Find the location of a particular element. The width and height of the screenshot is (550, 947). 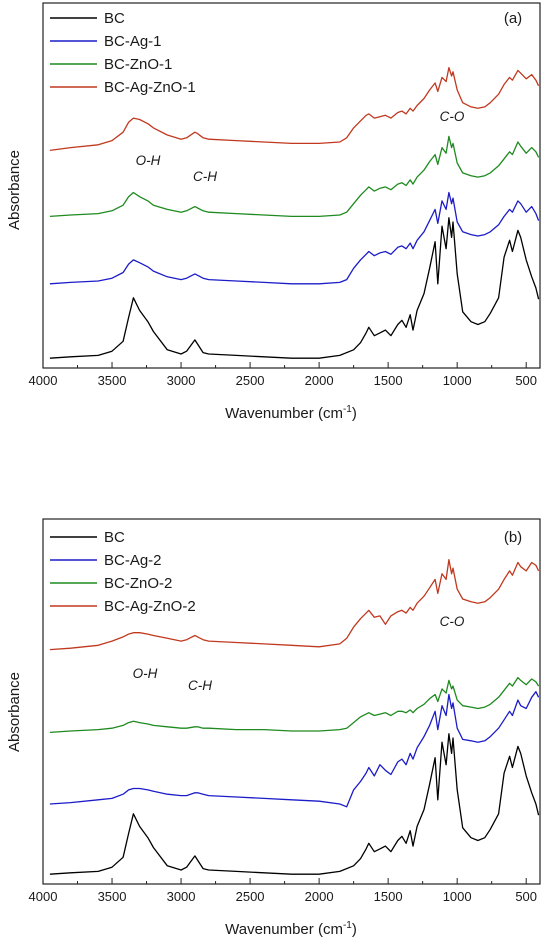

legend: BC BC-Ag-2 BC-ZnO-2 BC-Ag-ZnO-2 is located at coordinates (123, 572).